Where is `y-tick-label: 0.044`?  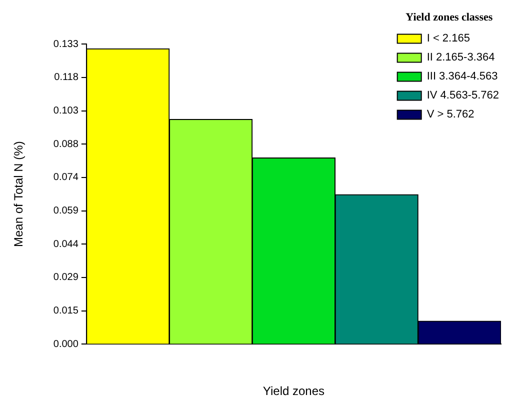 y-tick-label: 0.044 is located at coordinates (66, 244).